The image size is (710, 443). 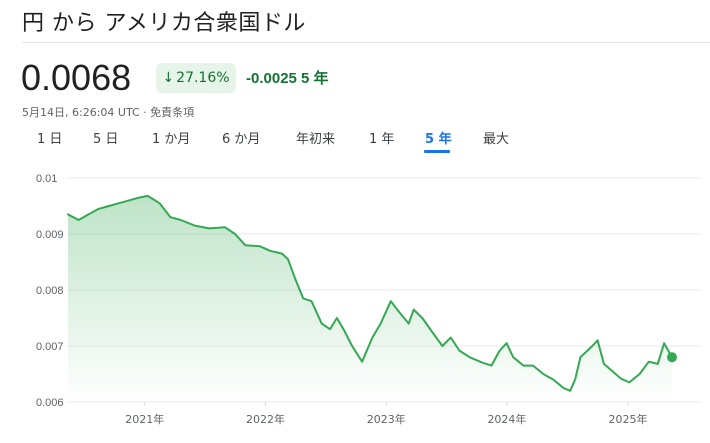 I want to click on percent-change-badge: ↓ 27.16%, so click(x=196, y=78).